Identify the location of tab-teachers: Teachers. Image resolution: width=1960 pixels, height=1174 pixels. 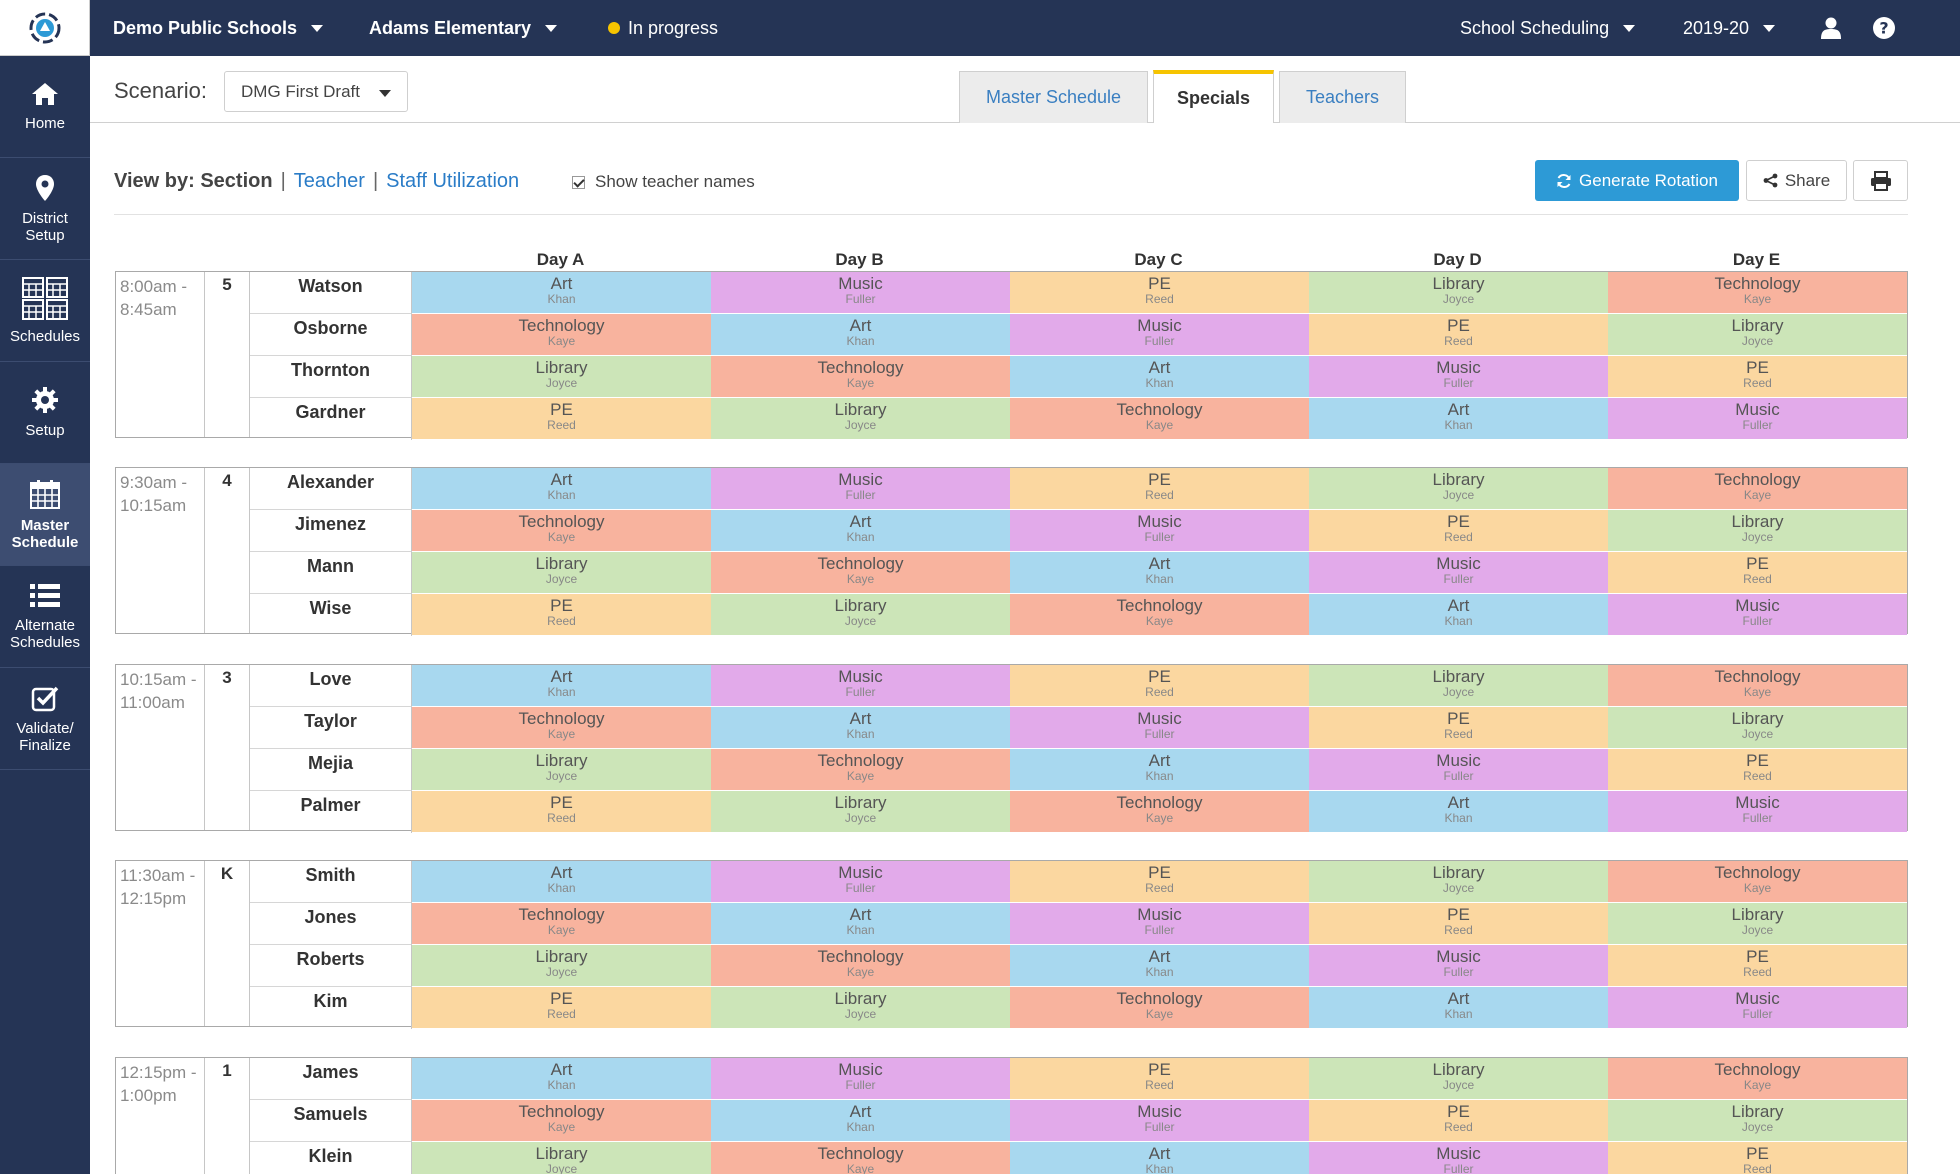
(1342, 97).